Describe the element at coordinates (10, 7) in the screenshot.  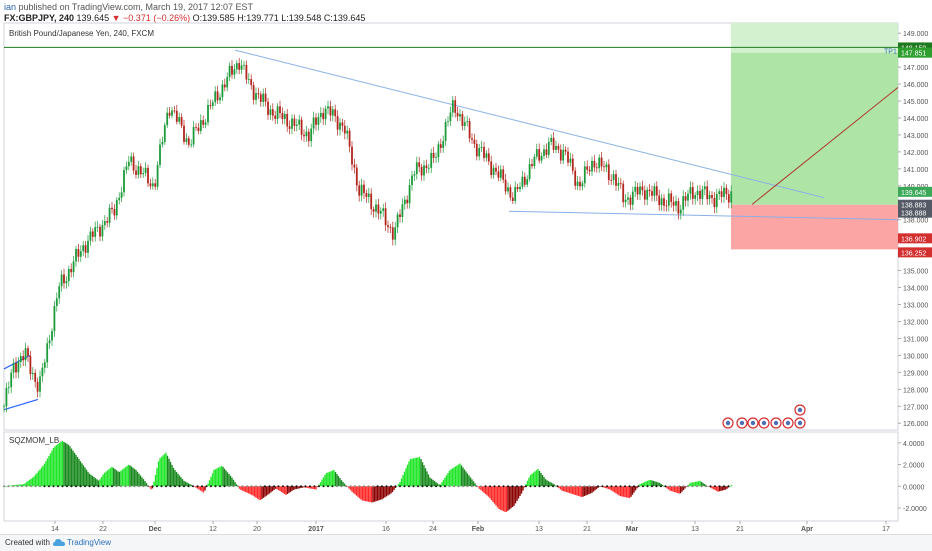
I see `author-link: ian` at that location.